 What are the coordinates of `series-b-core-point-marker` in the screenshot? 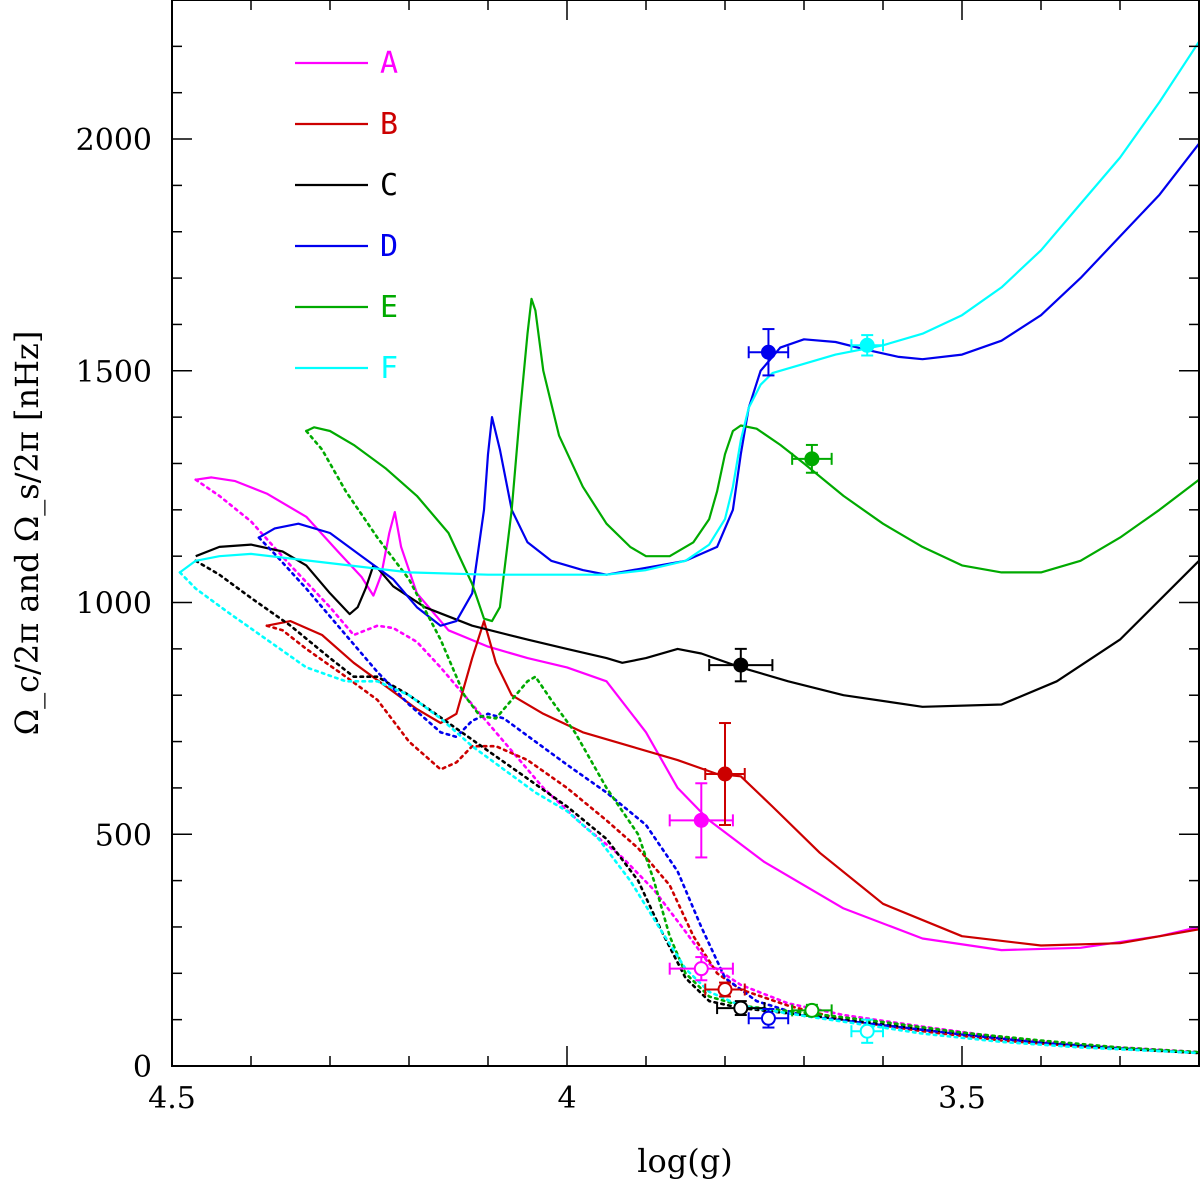 It's located at (725, 774).